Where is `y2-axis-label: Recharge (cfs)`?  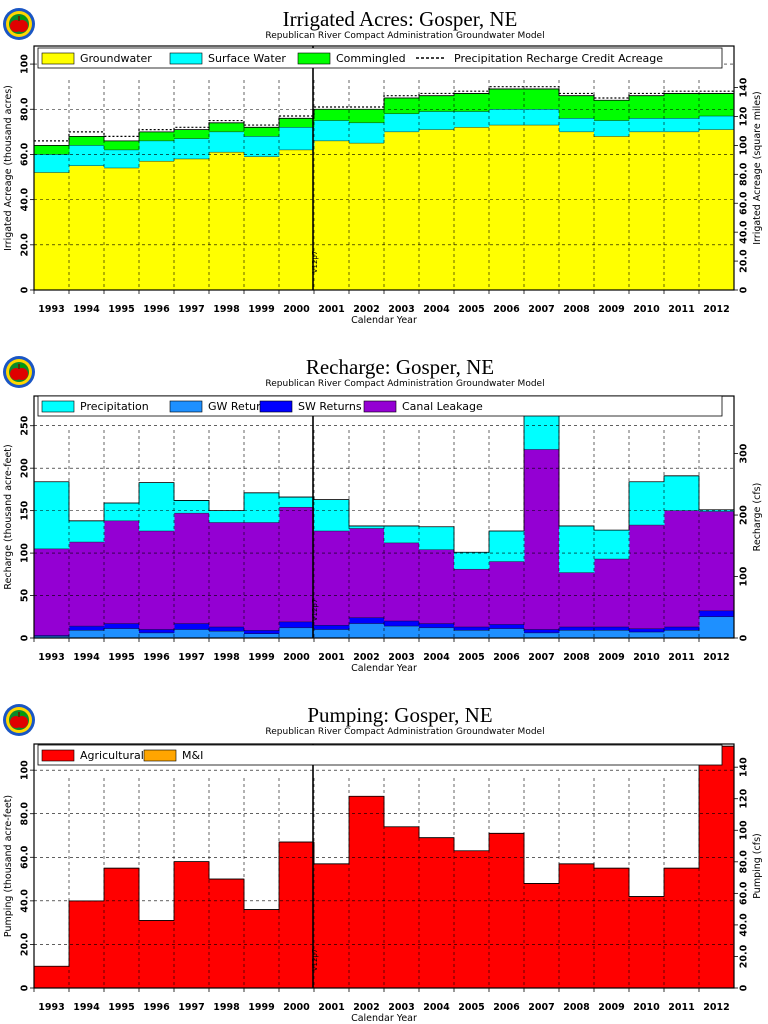 y2-axis-label: Recharge (cfs) is located at coordinates (757, 517).